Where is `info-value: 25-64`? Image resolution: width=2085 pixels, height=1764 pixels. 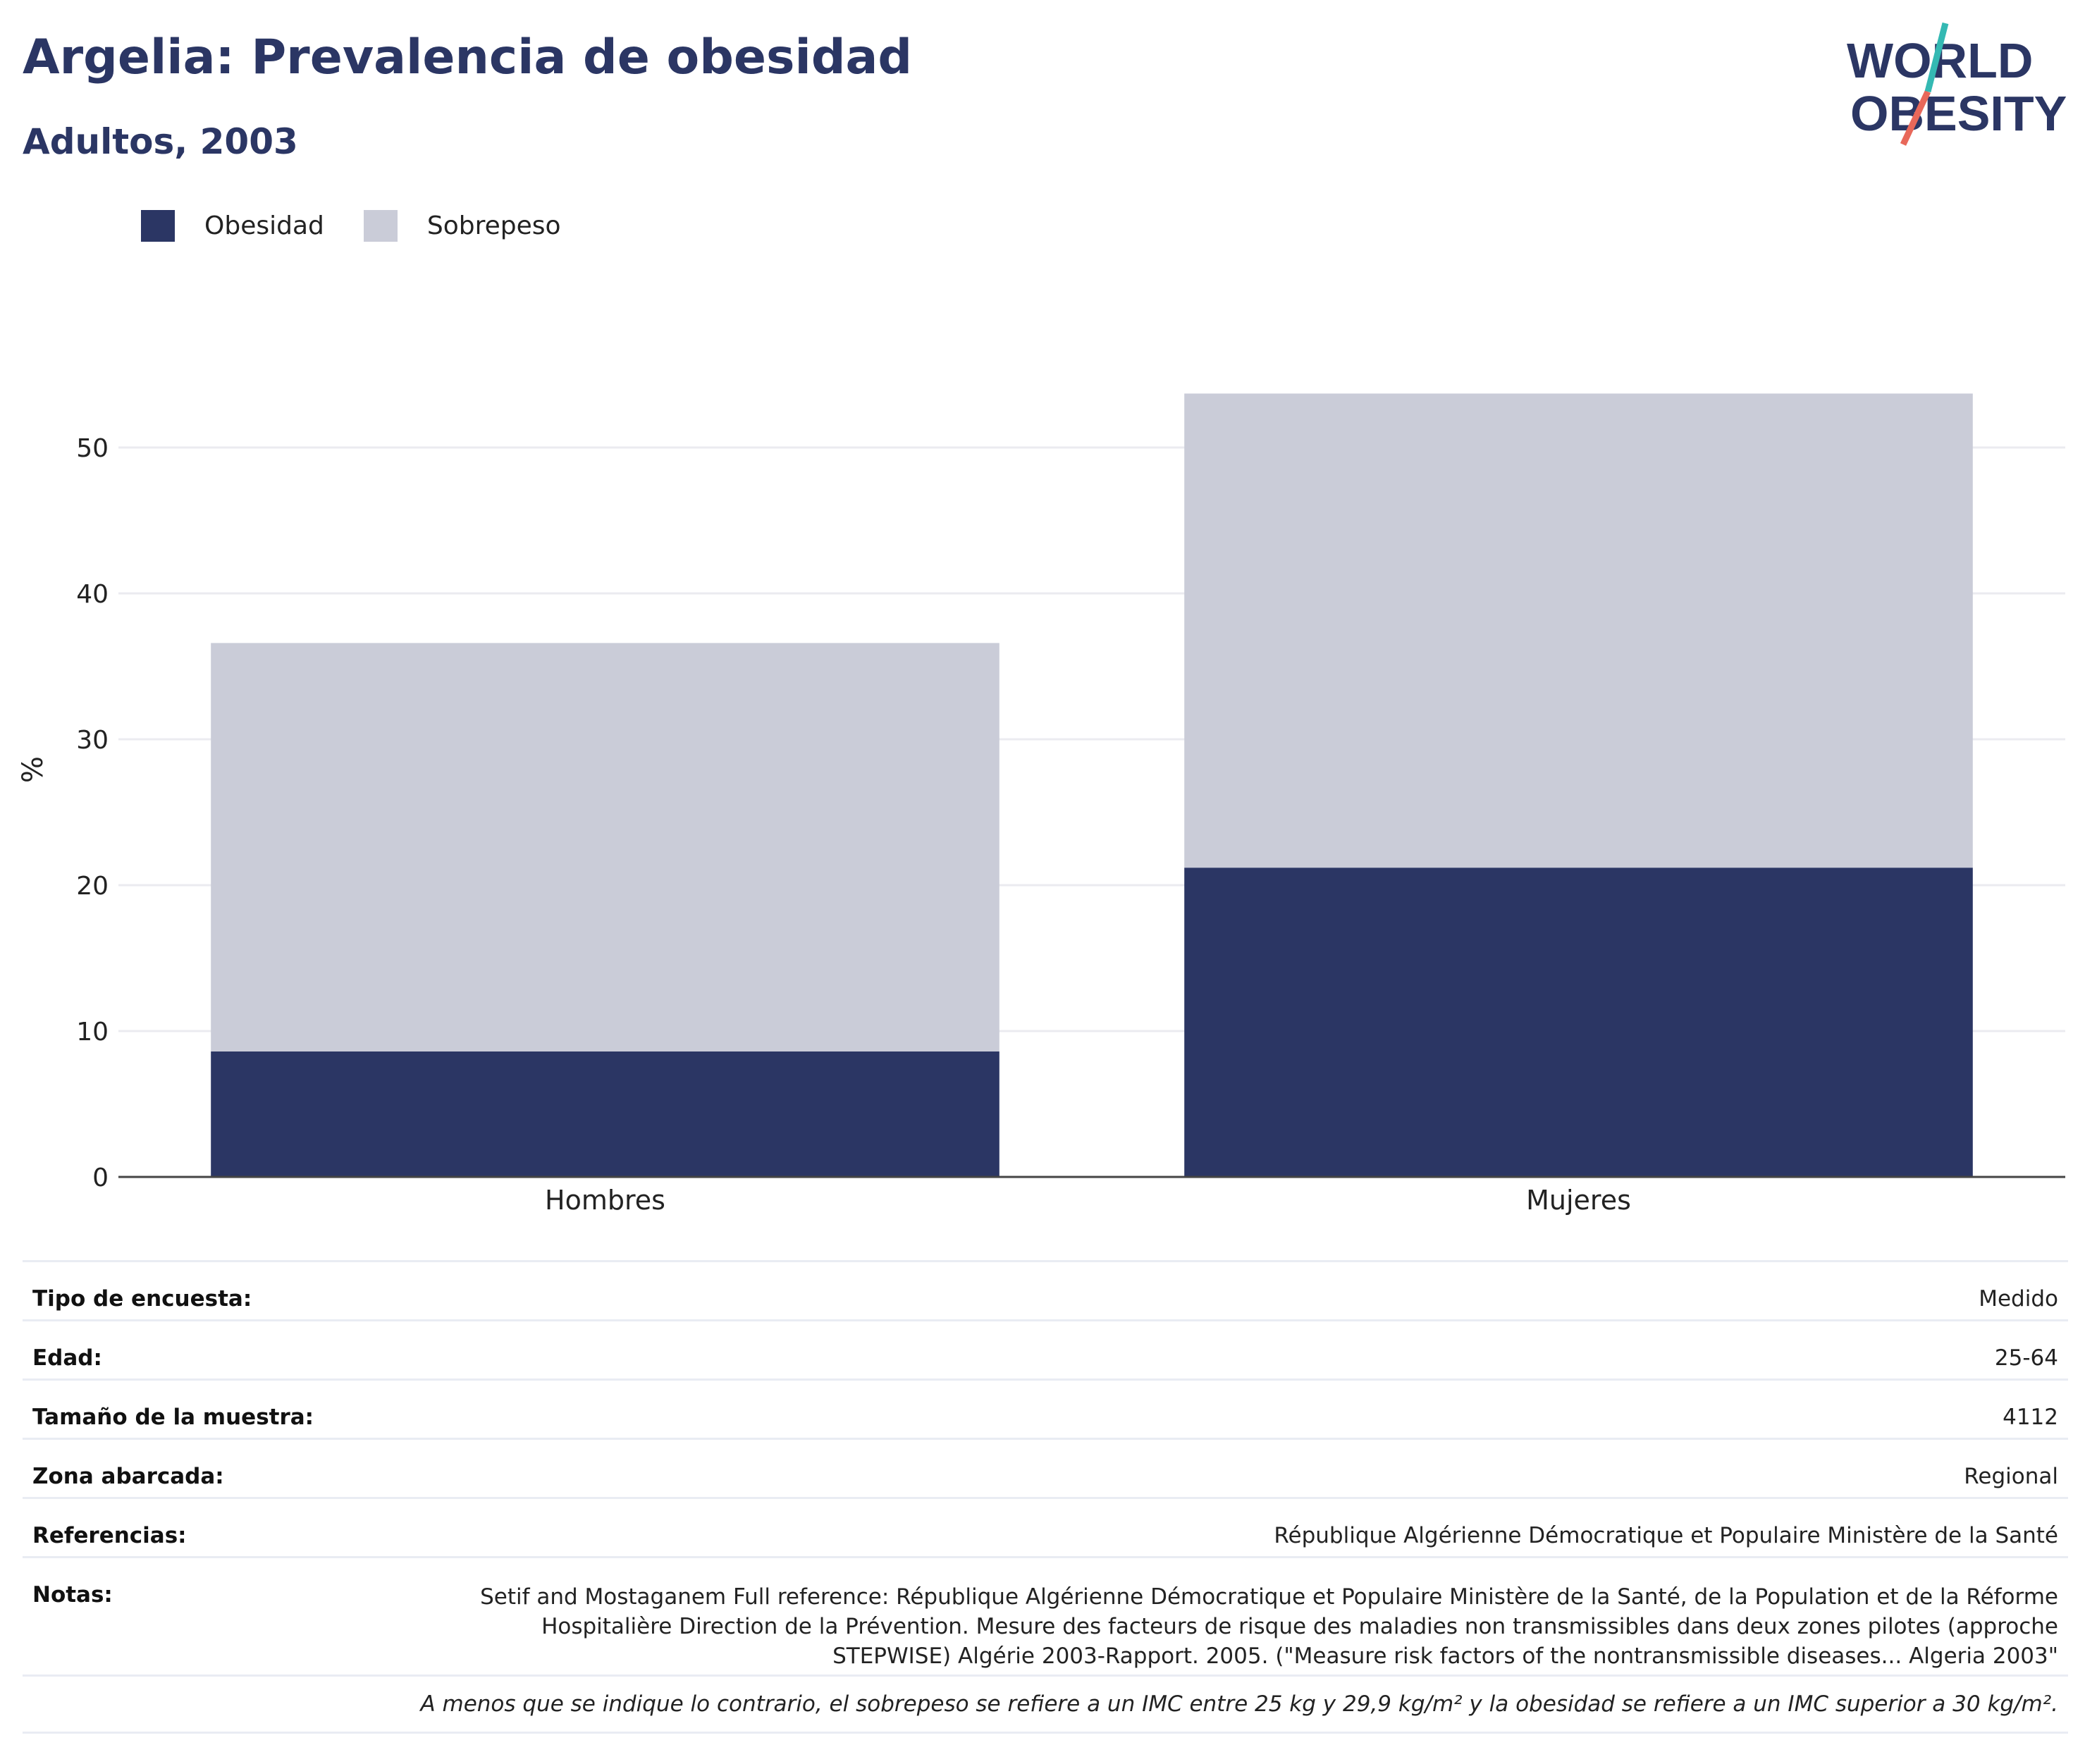 info-value: 25-64 is located at coordinates (2026, 1358).